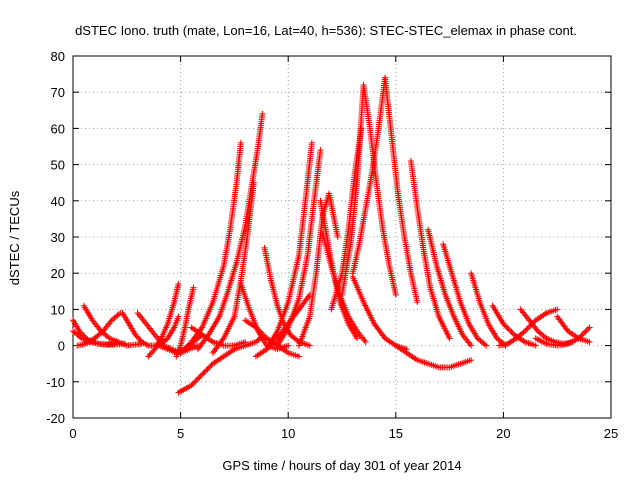  I want to click on y-tick-label: 40, so click(58, 201).